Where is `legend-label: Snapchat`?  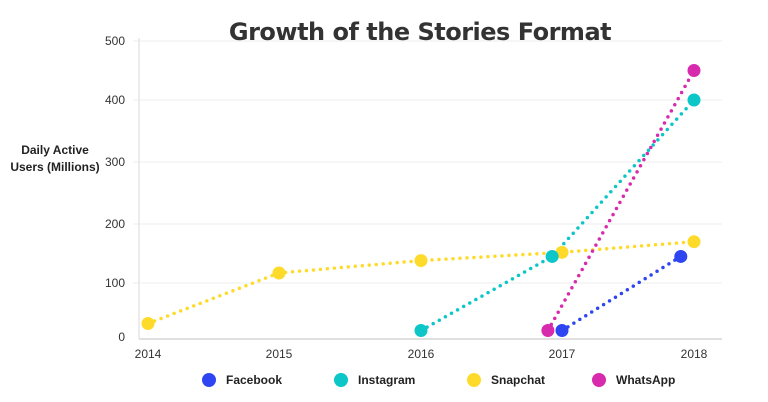 legend-label: Snapchat is located at coordinates (518, 380).